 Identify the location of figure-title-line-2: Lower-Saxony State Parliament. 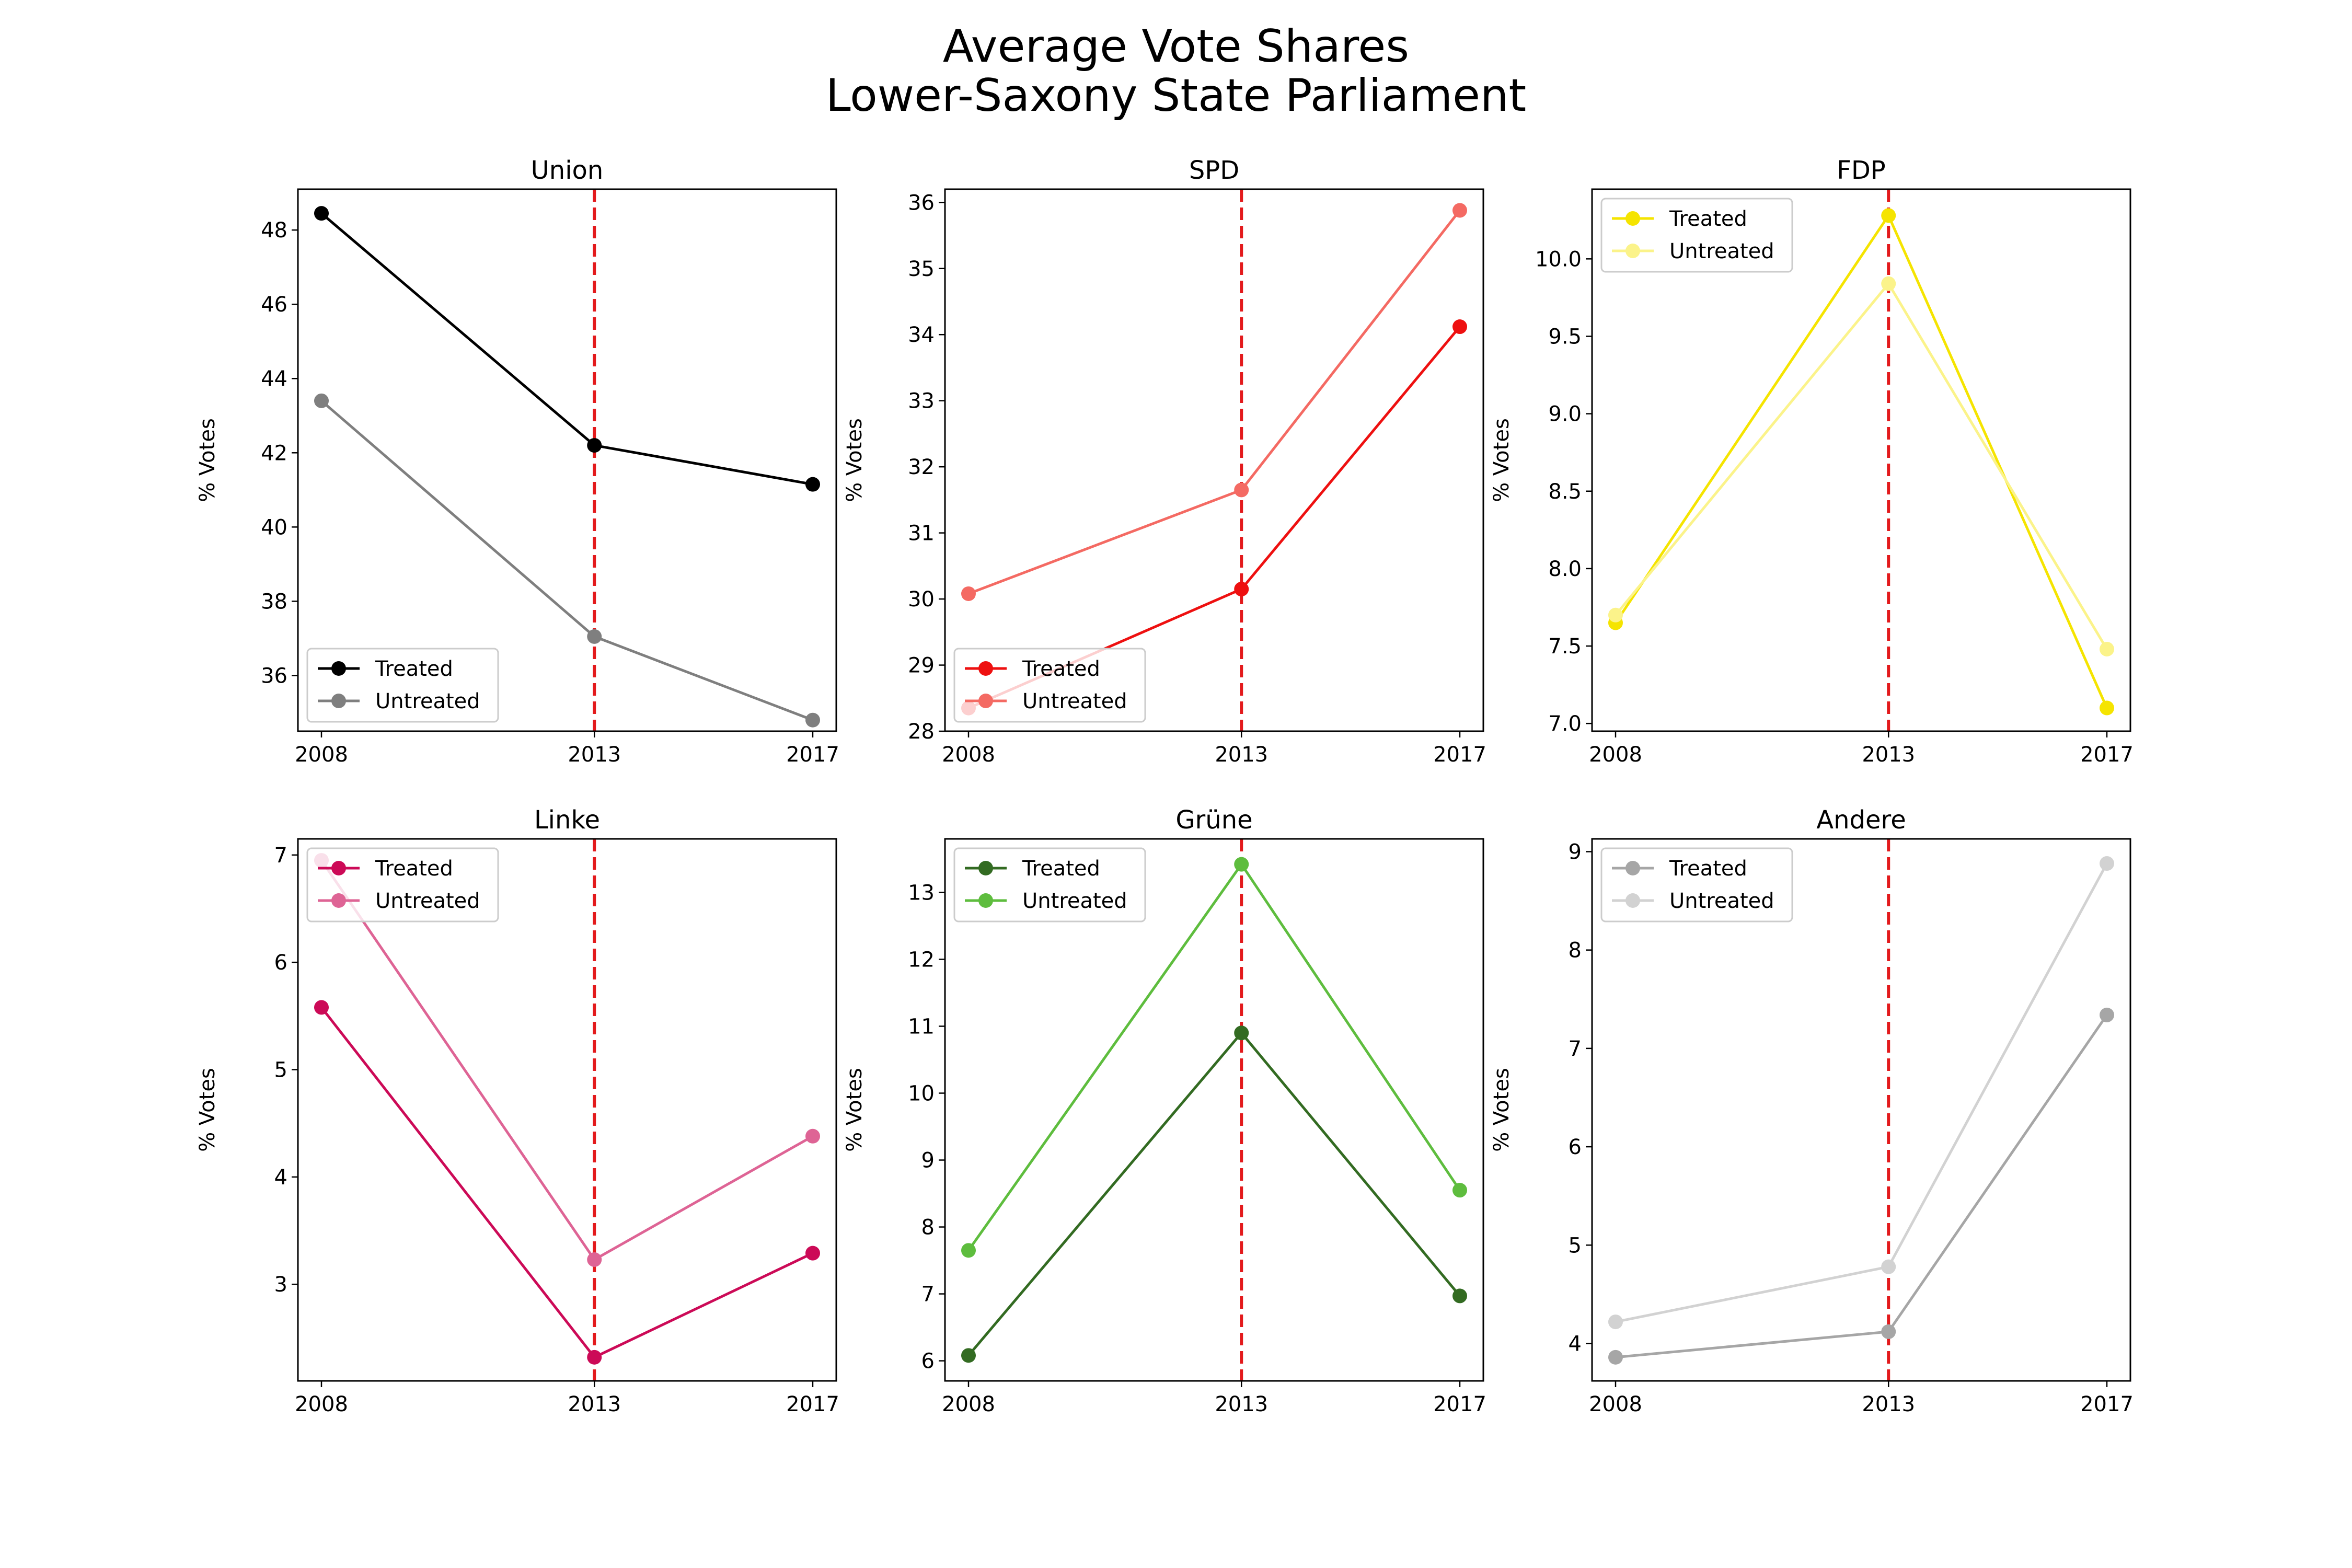
(1176, 96).